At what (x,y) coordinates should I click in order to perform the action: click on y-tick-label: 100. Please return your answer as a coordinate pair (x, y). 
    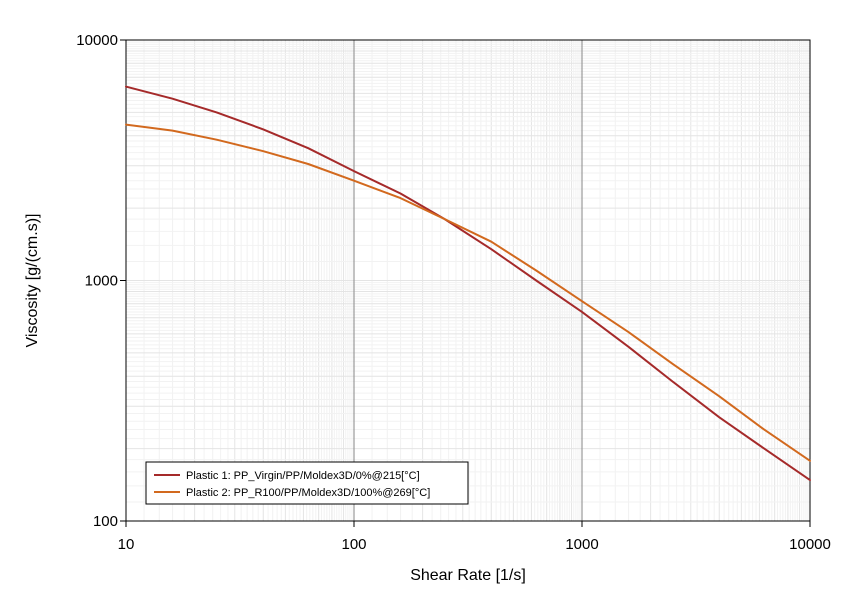
    Looking at the image, I should click on (105, 521).